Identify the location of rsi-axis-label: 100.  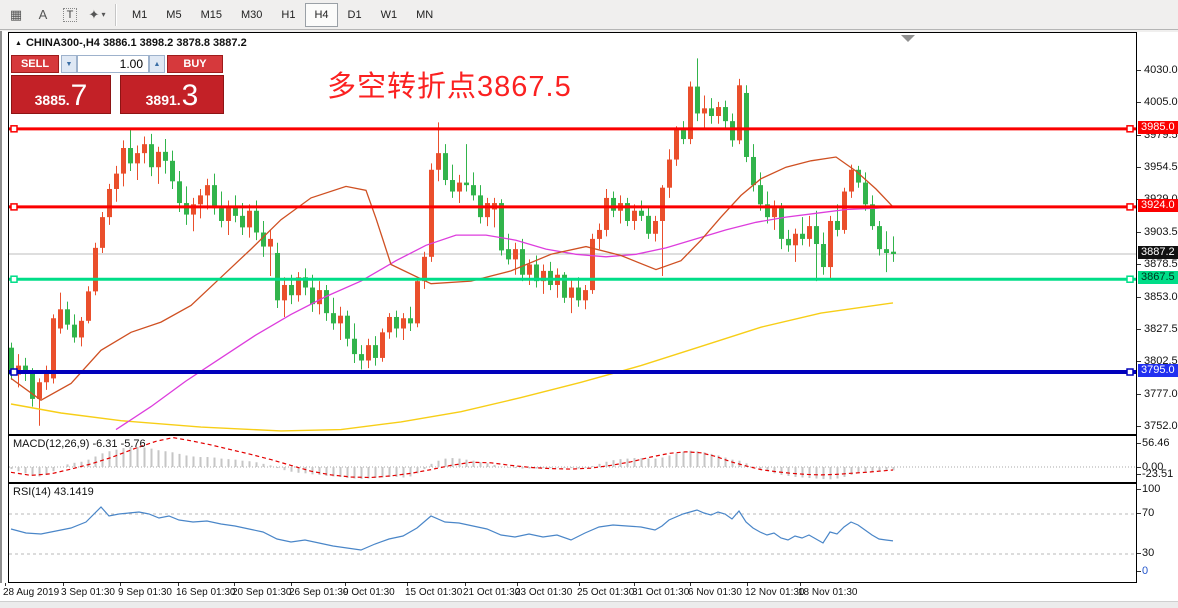
(1151, 489).